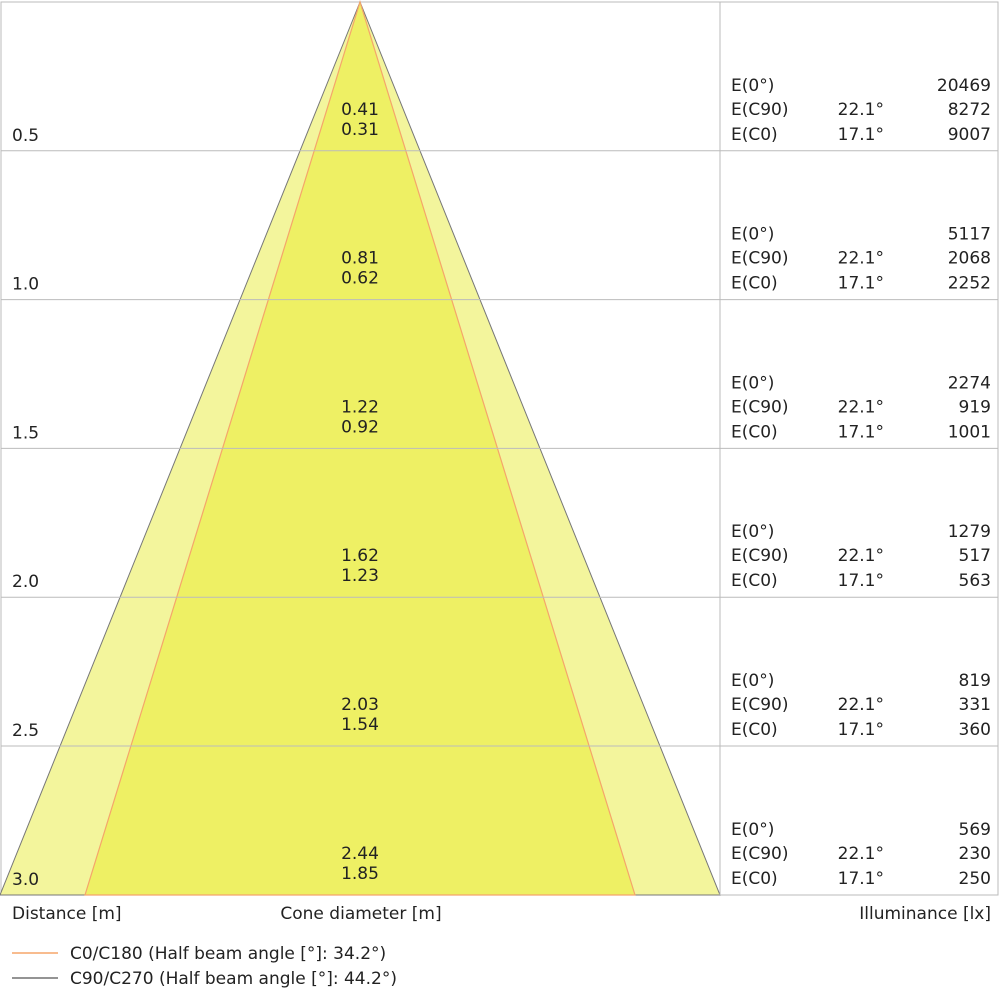 This screenshot has height=1001, width=1000. I want to click on ec90-value: 919, so click(975, 407).